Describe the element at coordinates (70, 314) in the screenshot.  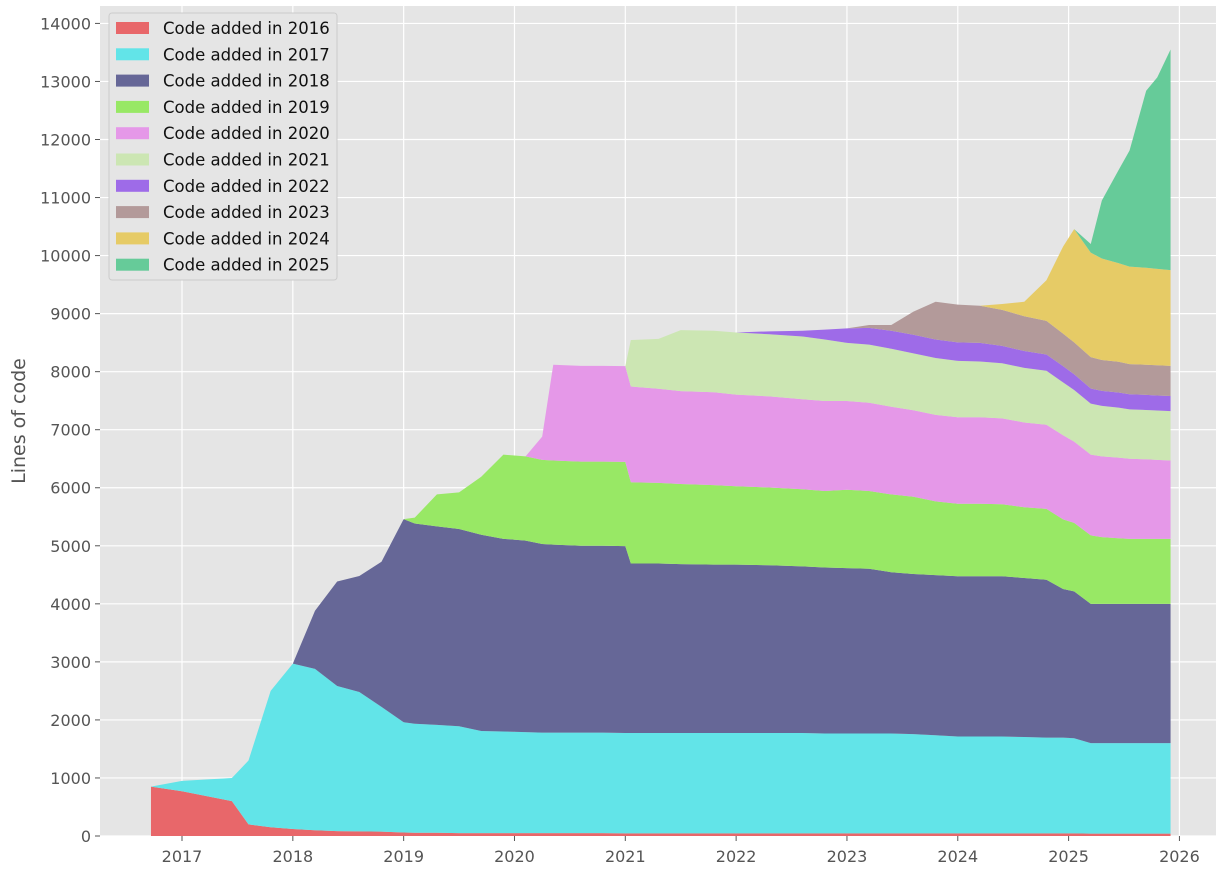
I see `y-tick-label: 9000` at that location.